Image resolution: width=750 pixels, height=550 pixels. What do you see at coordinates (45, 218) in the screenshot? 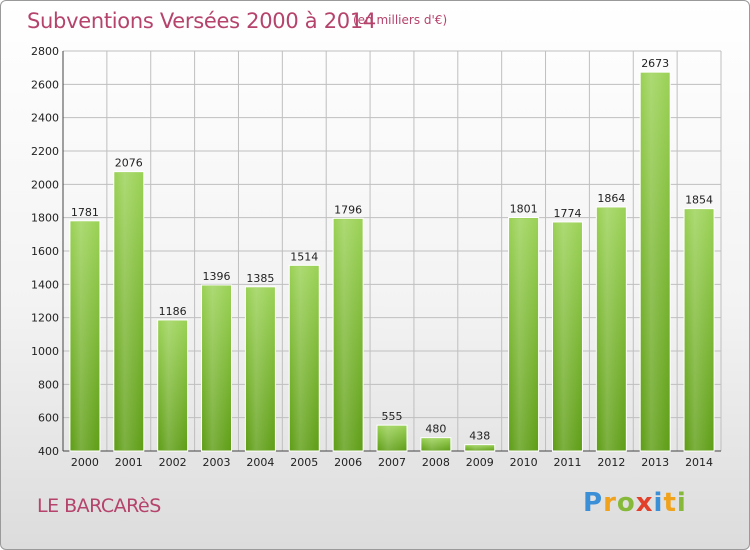
I see `y-tick-label: 1800` at bounding box center [45, 218].